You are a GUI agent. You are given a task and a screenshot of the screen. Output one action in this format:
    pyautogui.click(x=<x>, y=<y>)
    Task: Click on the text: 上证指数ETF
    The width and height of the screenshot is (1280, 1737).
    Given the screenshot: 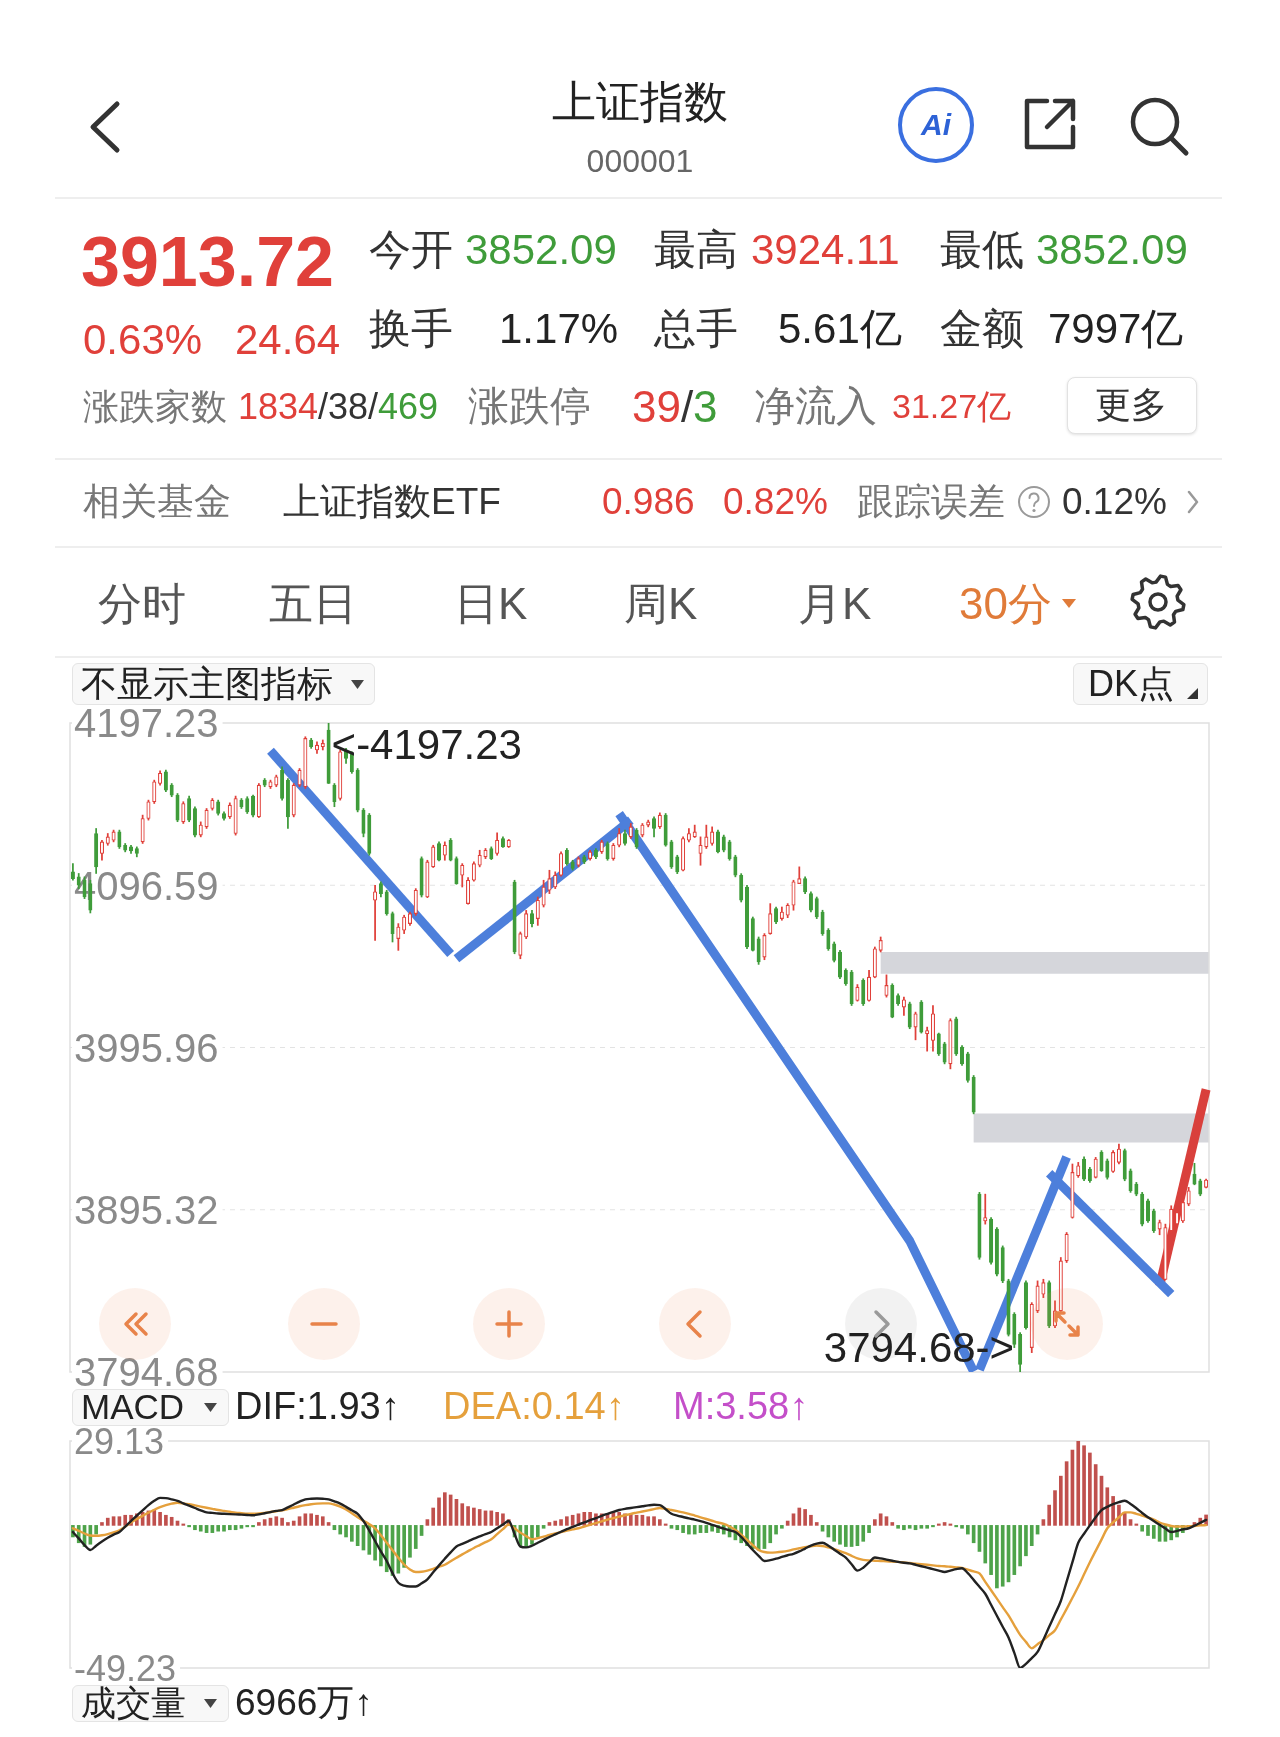 What is the action you would take?
    pyautogui.click(x=392, y=502)
    